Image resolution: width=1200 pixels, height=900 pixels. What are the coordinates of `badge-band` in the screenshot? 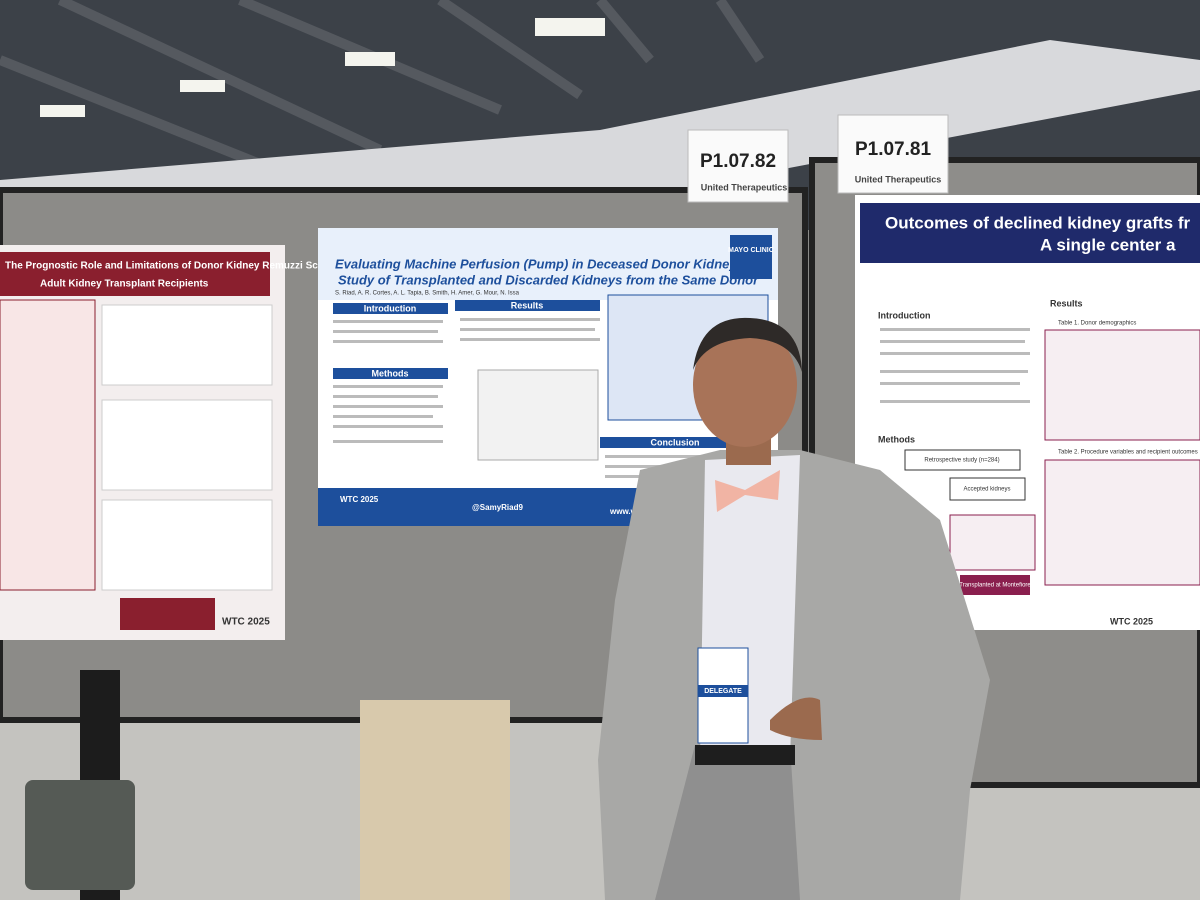 It's located at (723, 691).